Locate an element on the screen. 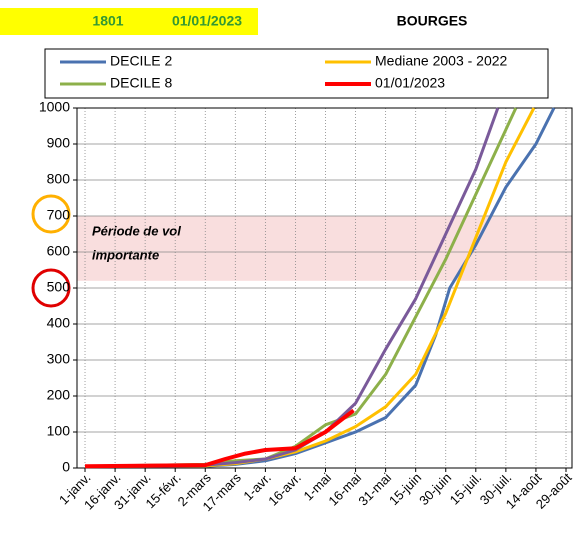 The width and height of the screenshot is (587, 537). y-tick-label: 600 is located at coordinates (59, 251).